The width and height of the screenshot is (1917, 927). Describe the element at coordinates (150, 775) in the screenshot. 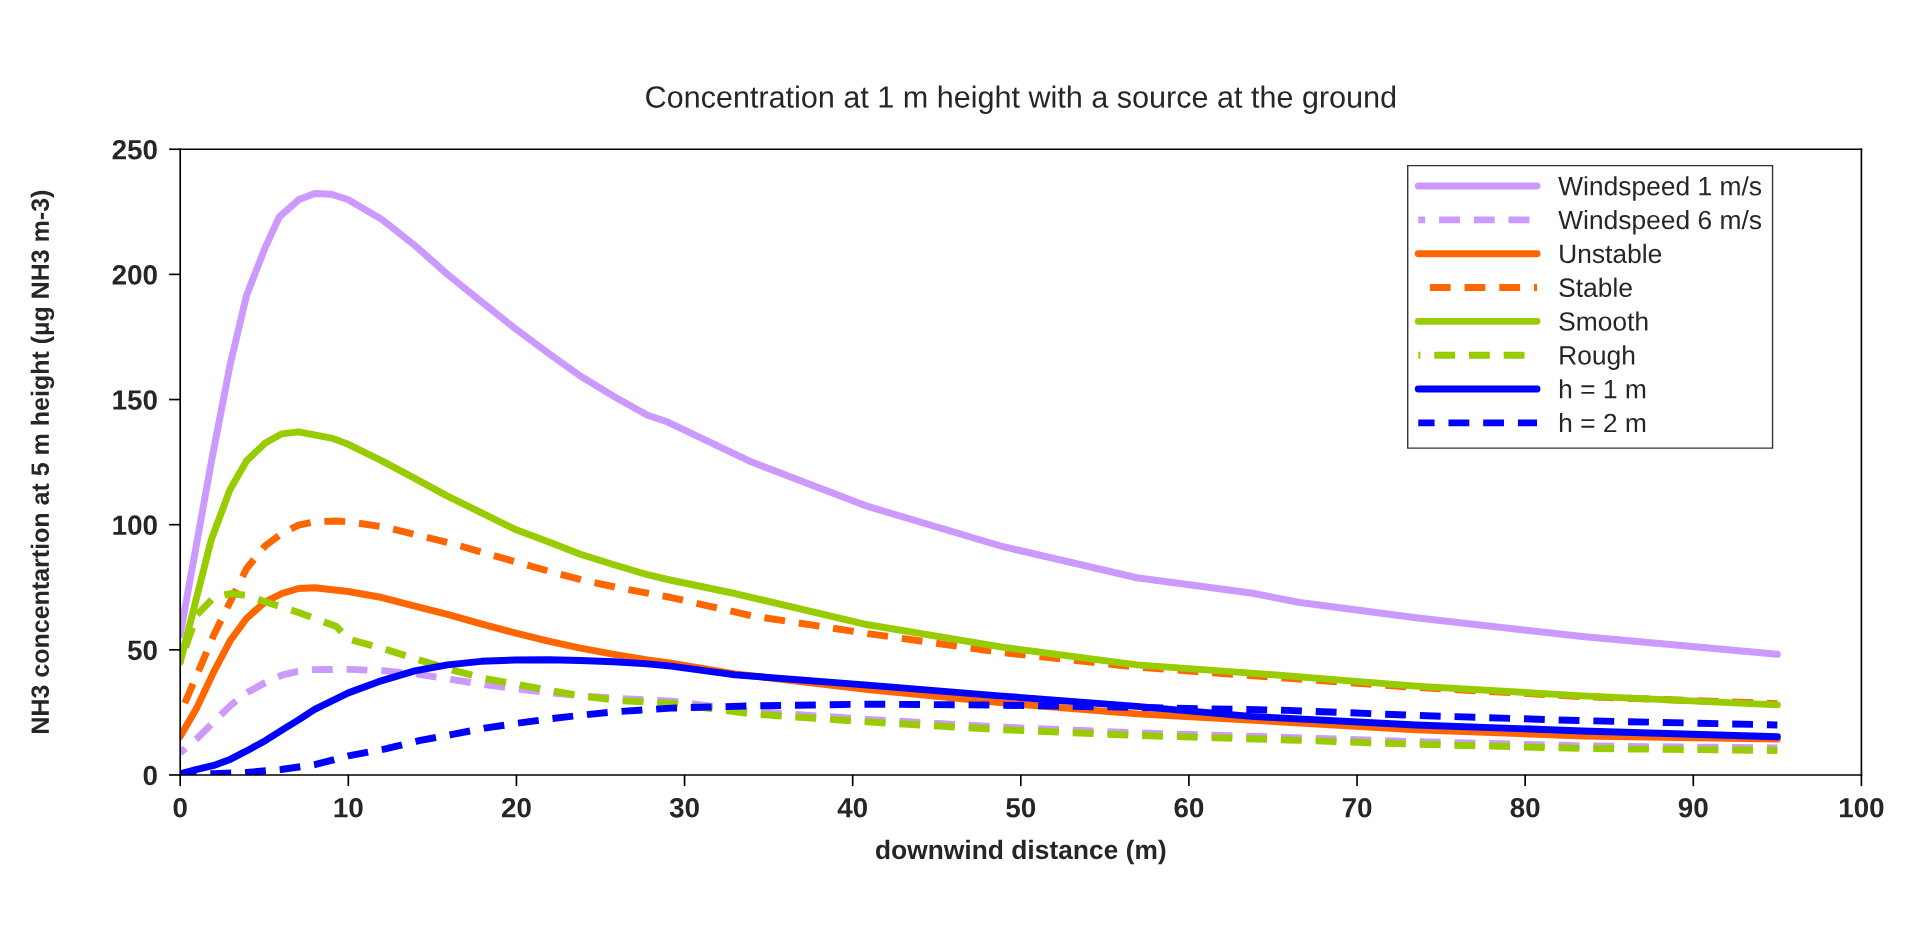

I see `y-tick-label: 0` at that location.